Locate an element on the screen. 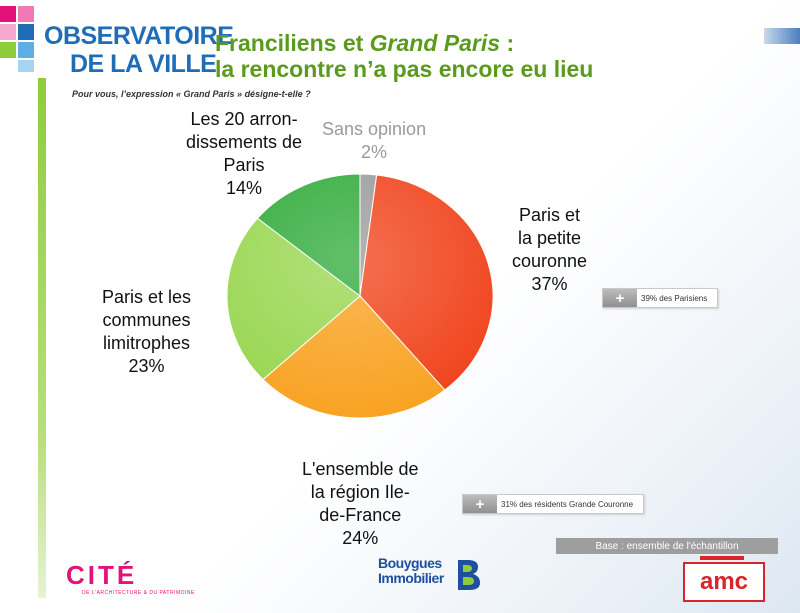  callout-parisiens: + 39% des Parisiens is located at coordinates (660, 298).